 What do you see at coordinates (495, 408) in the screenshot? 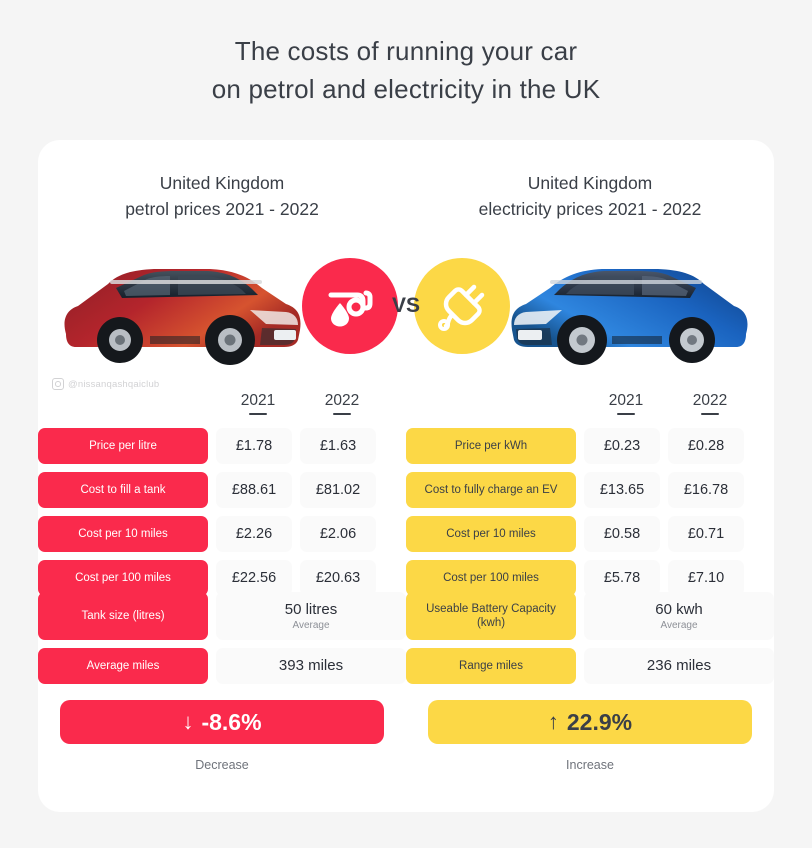
I see `electric-year-spacer` at bounding box center [495, 408].